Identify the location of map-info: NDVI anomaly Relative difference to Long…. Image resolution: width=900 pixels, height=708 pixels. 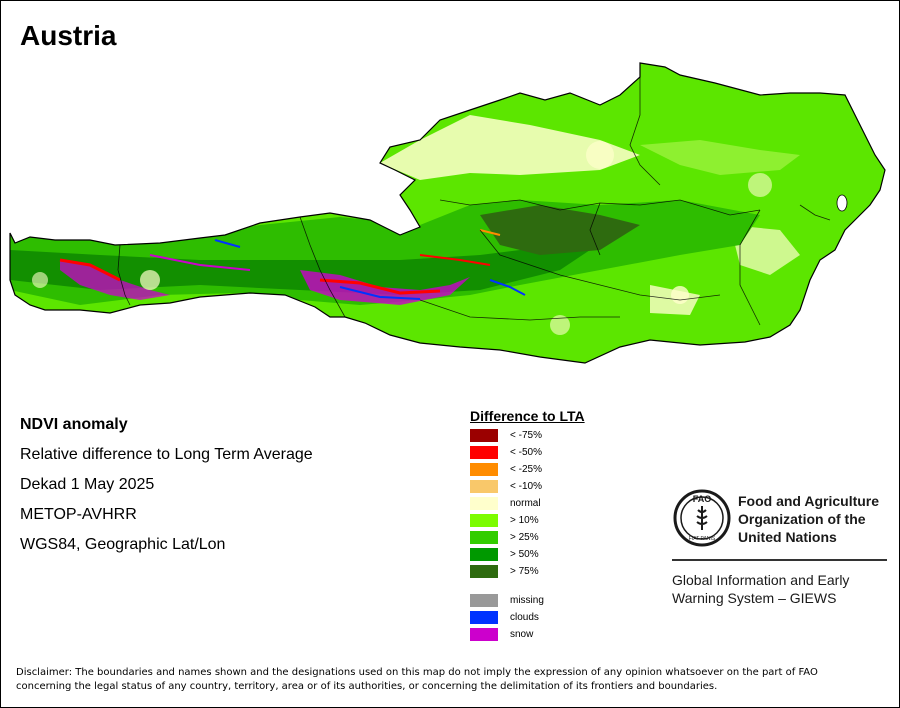
(166, 490).